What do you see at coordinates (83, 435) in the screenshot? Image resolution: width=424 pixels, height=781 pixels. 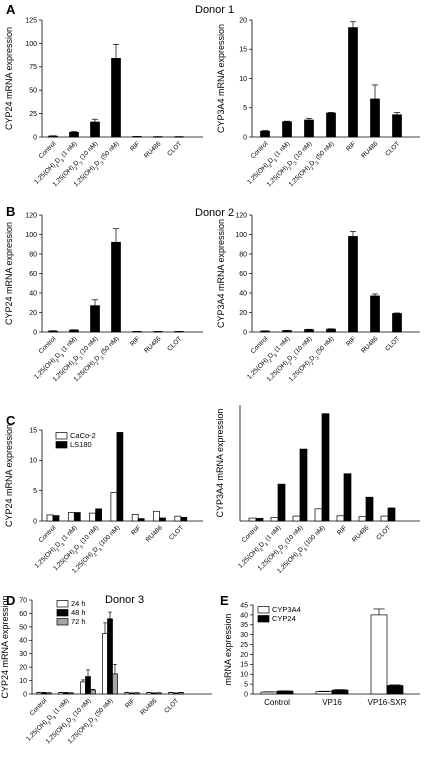 I see `legend-label: CaCo-2` at bounding box center [83, 435].